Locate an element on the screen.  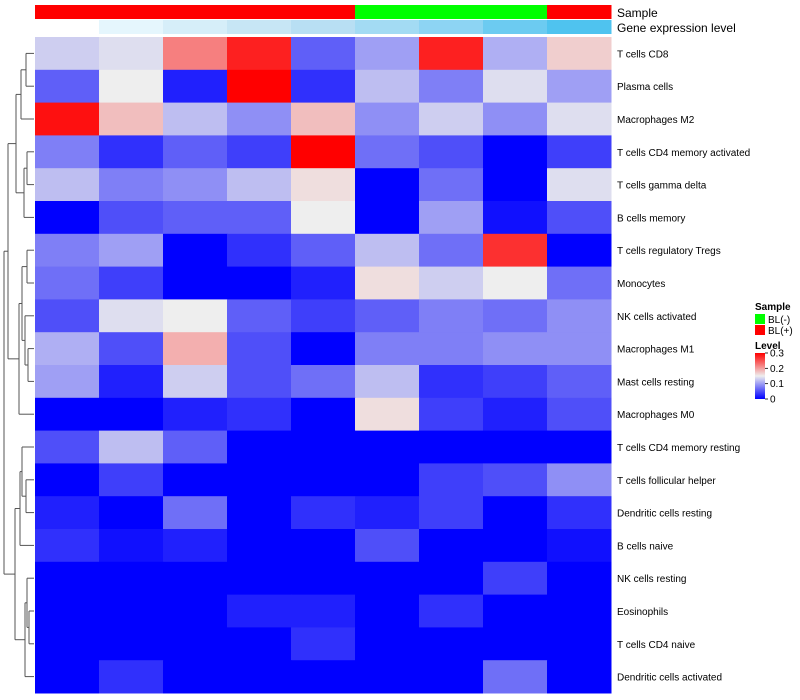
legend-sample-label: BL(+) is located at coordinates (780, 331).